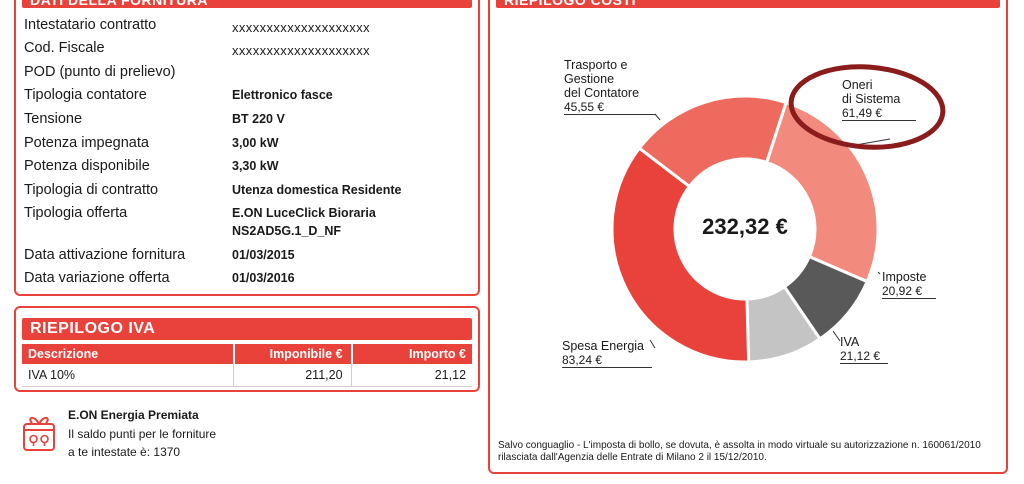 The height and width of the screenshot is (484, 1024). I want to click on label-trasporto-line: Trasporto e, so click(596, 65).